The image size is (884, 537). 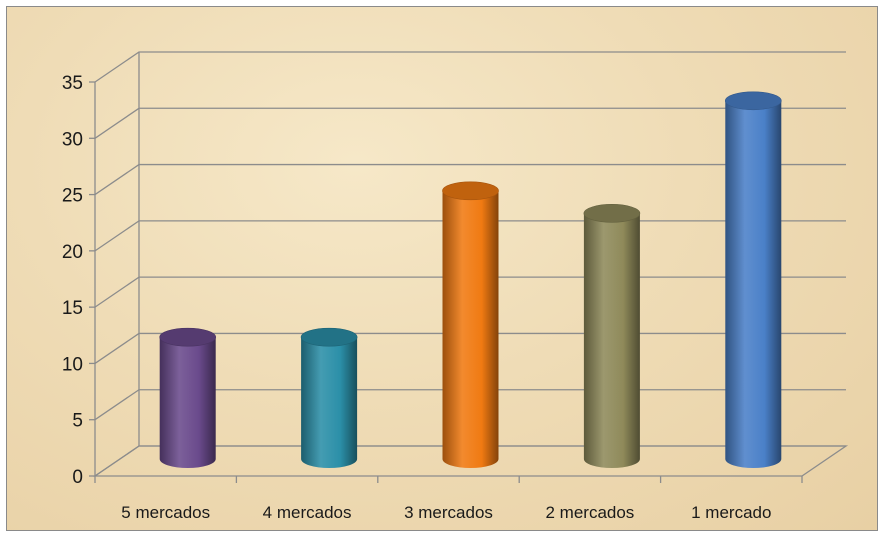 I want to click on y-tick-label: 35, so click(x=72, y=83).